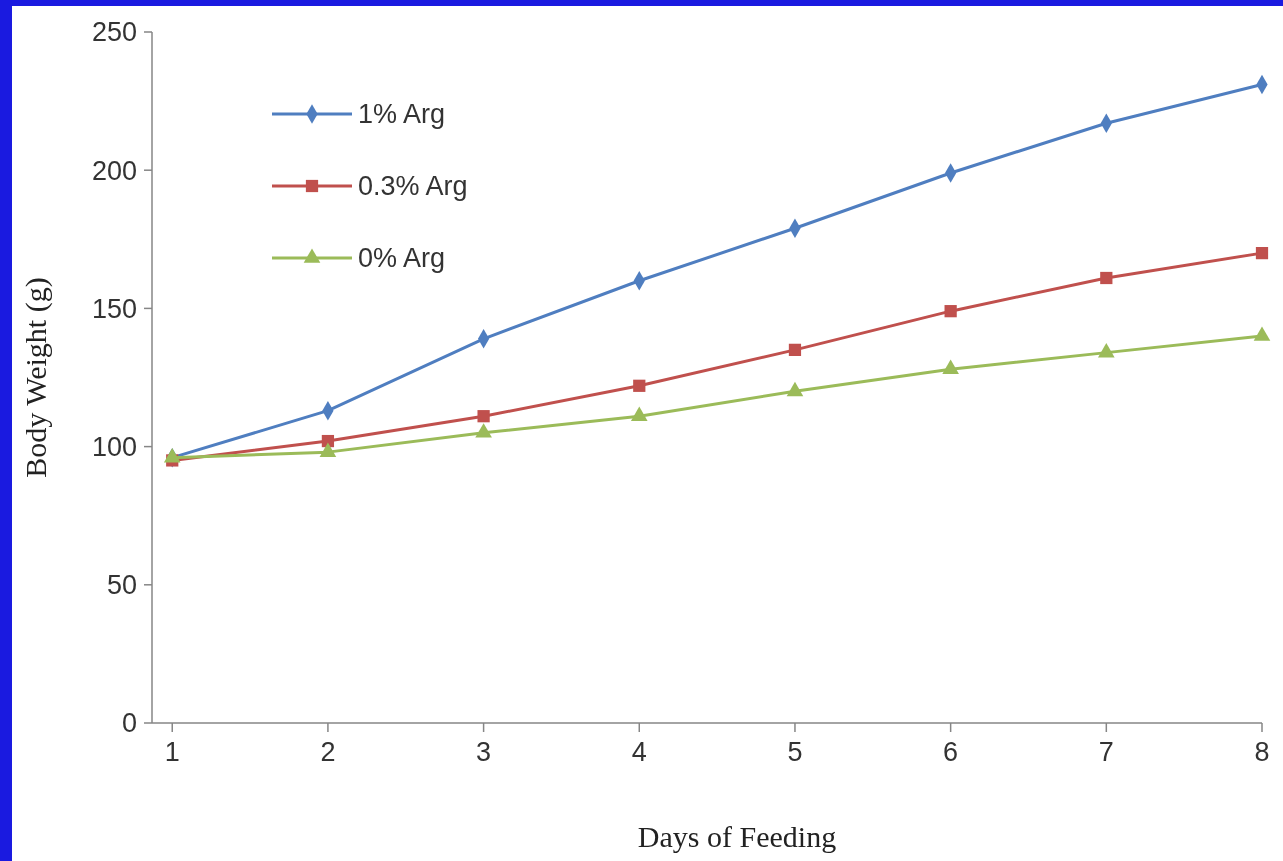  Describe the element at coordinates (328, 752) in the screenshot. I see `x-tick-label: 2` at that location.